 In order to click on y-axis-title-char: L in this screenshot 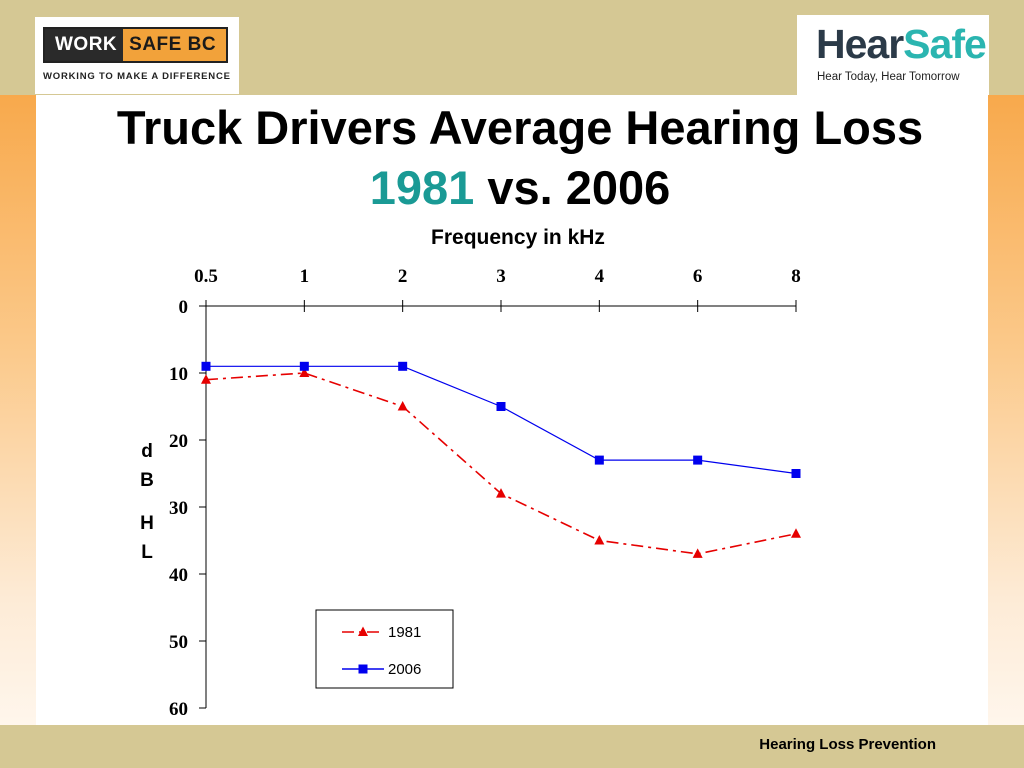, I will do `click(147, 552)`.